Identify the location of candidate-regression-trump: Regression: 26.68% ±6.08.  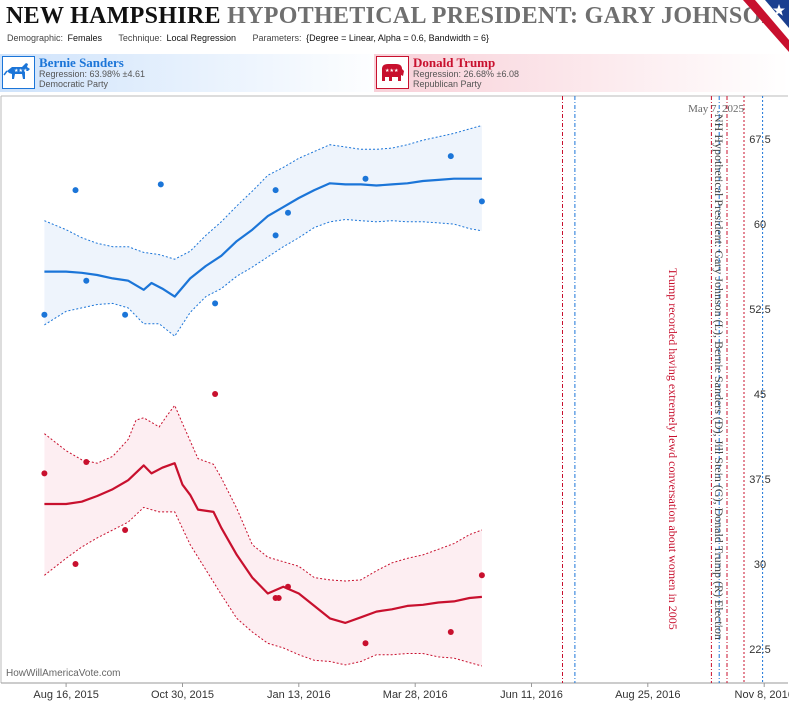
(466, 74).